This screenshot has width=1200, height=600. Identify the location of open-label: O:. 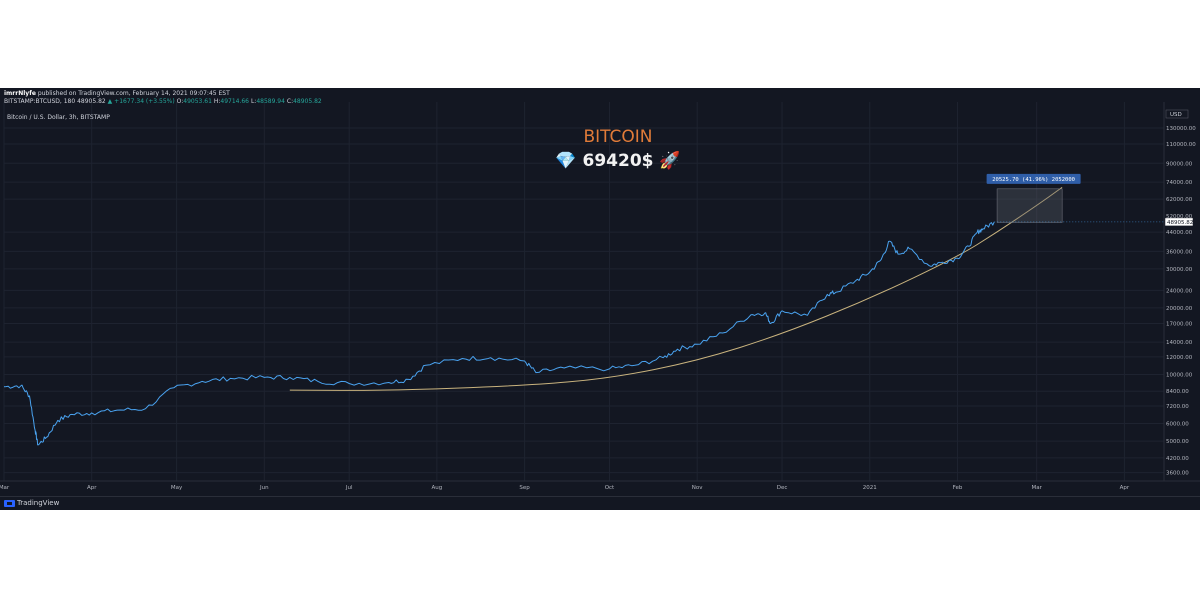
(180, 101).